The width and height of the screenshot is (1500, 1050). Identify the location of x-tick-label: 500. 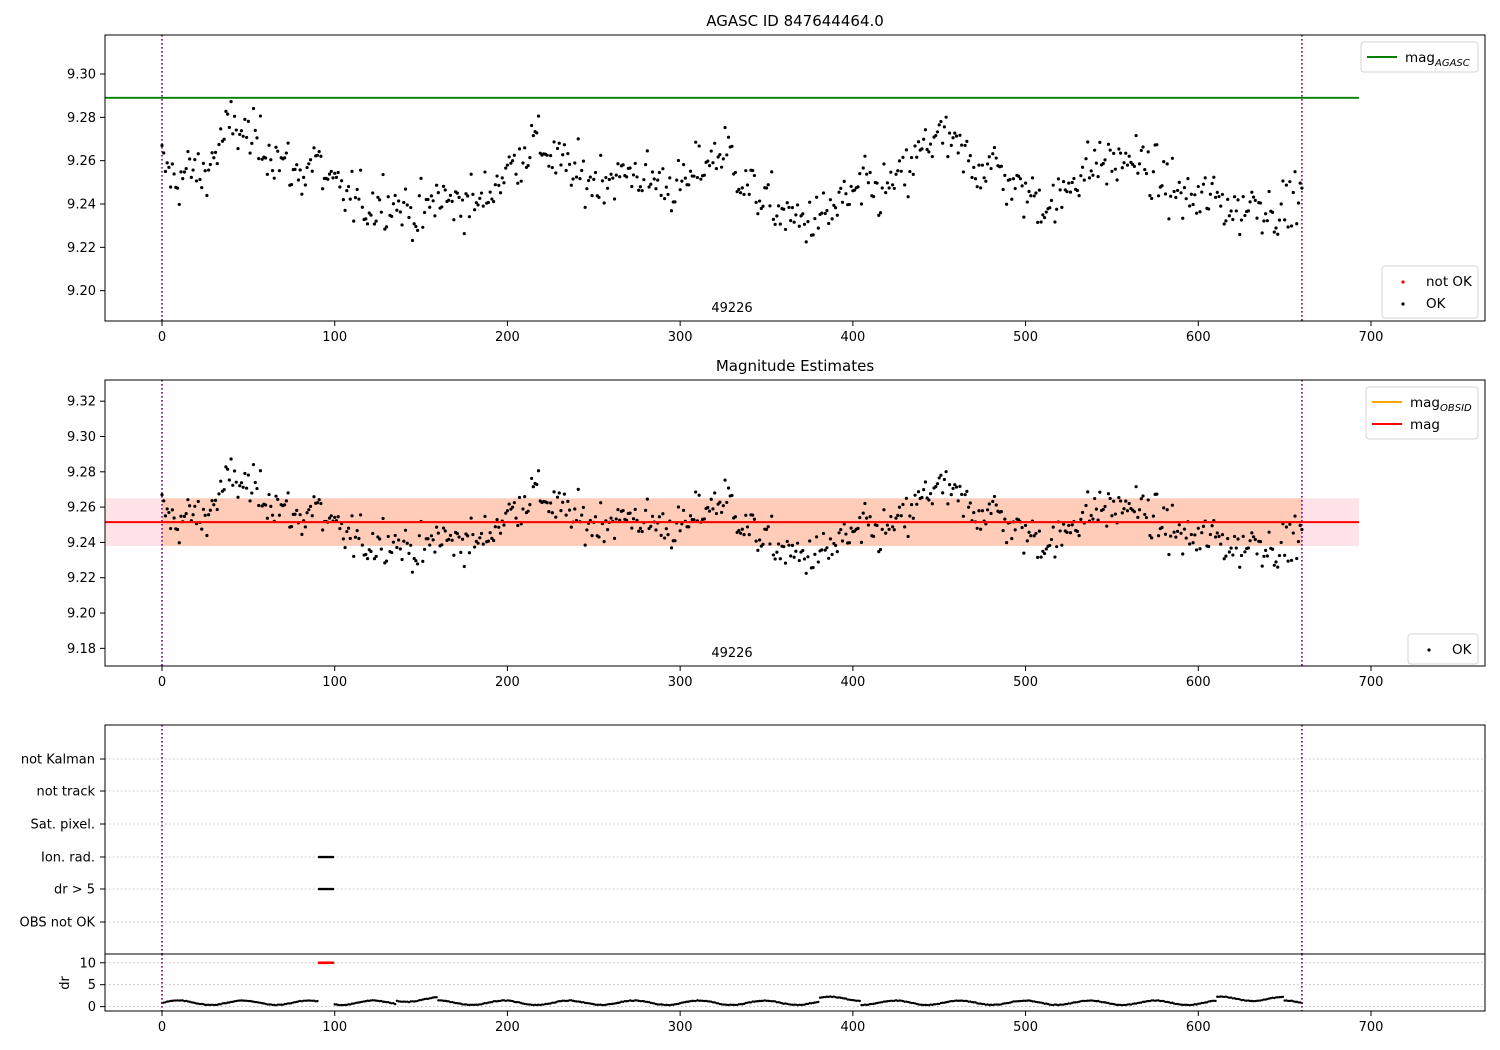
(1025, 682).